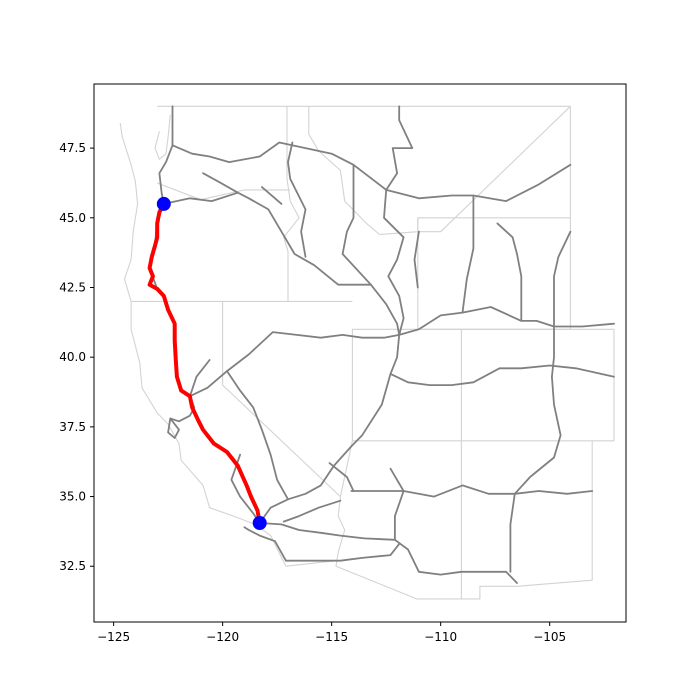  What do you see at coordinates (72, 287) in the screenshot?
I see `y-tick-label: 42.5` at bounding box center [72, 287].